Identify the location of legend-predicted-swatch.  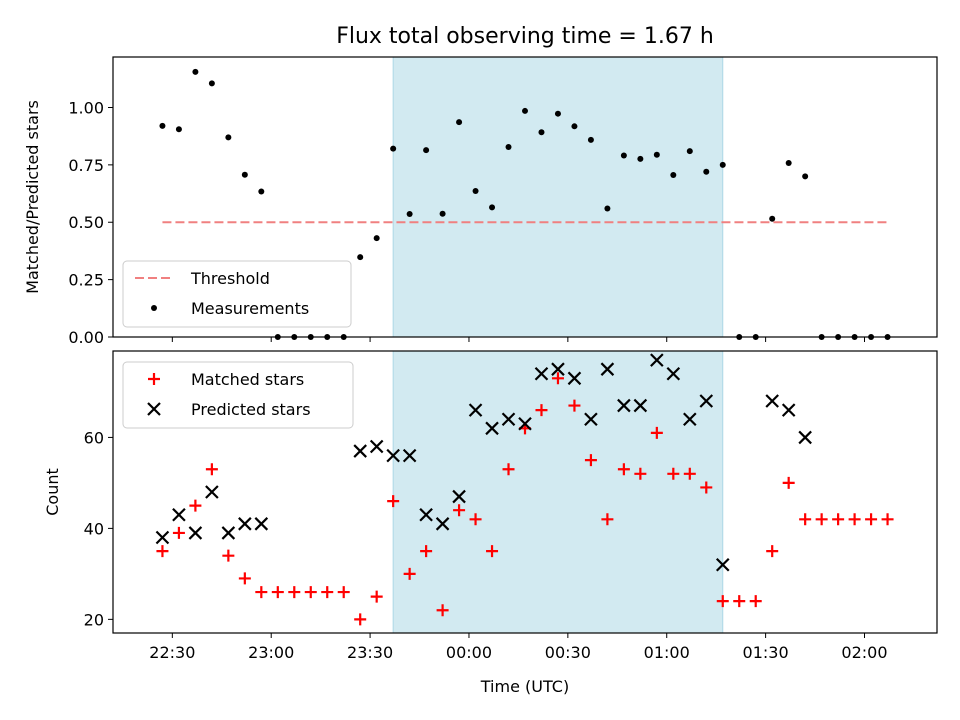
(154, 409).